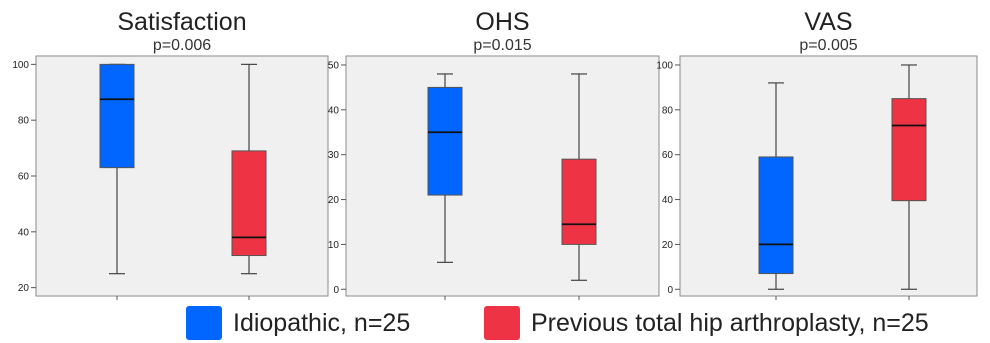 This screenshot has width=990, height=343. What do you see at coordinates (334, 155) in the screenshot?
I see `y-tick-label: 30` at bounding box center [334, 155].